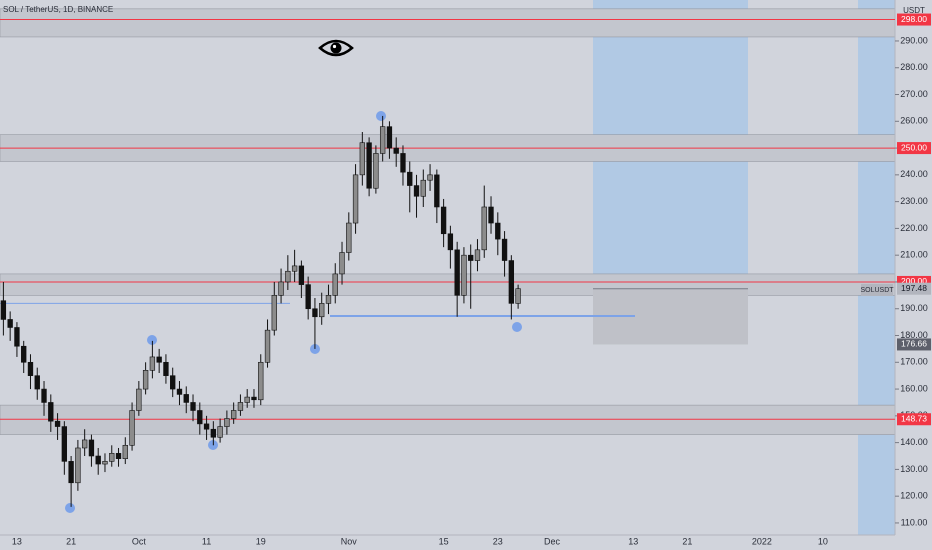  I want to click on price-badge-label: 298.00, so click(914, 19).